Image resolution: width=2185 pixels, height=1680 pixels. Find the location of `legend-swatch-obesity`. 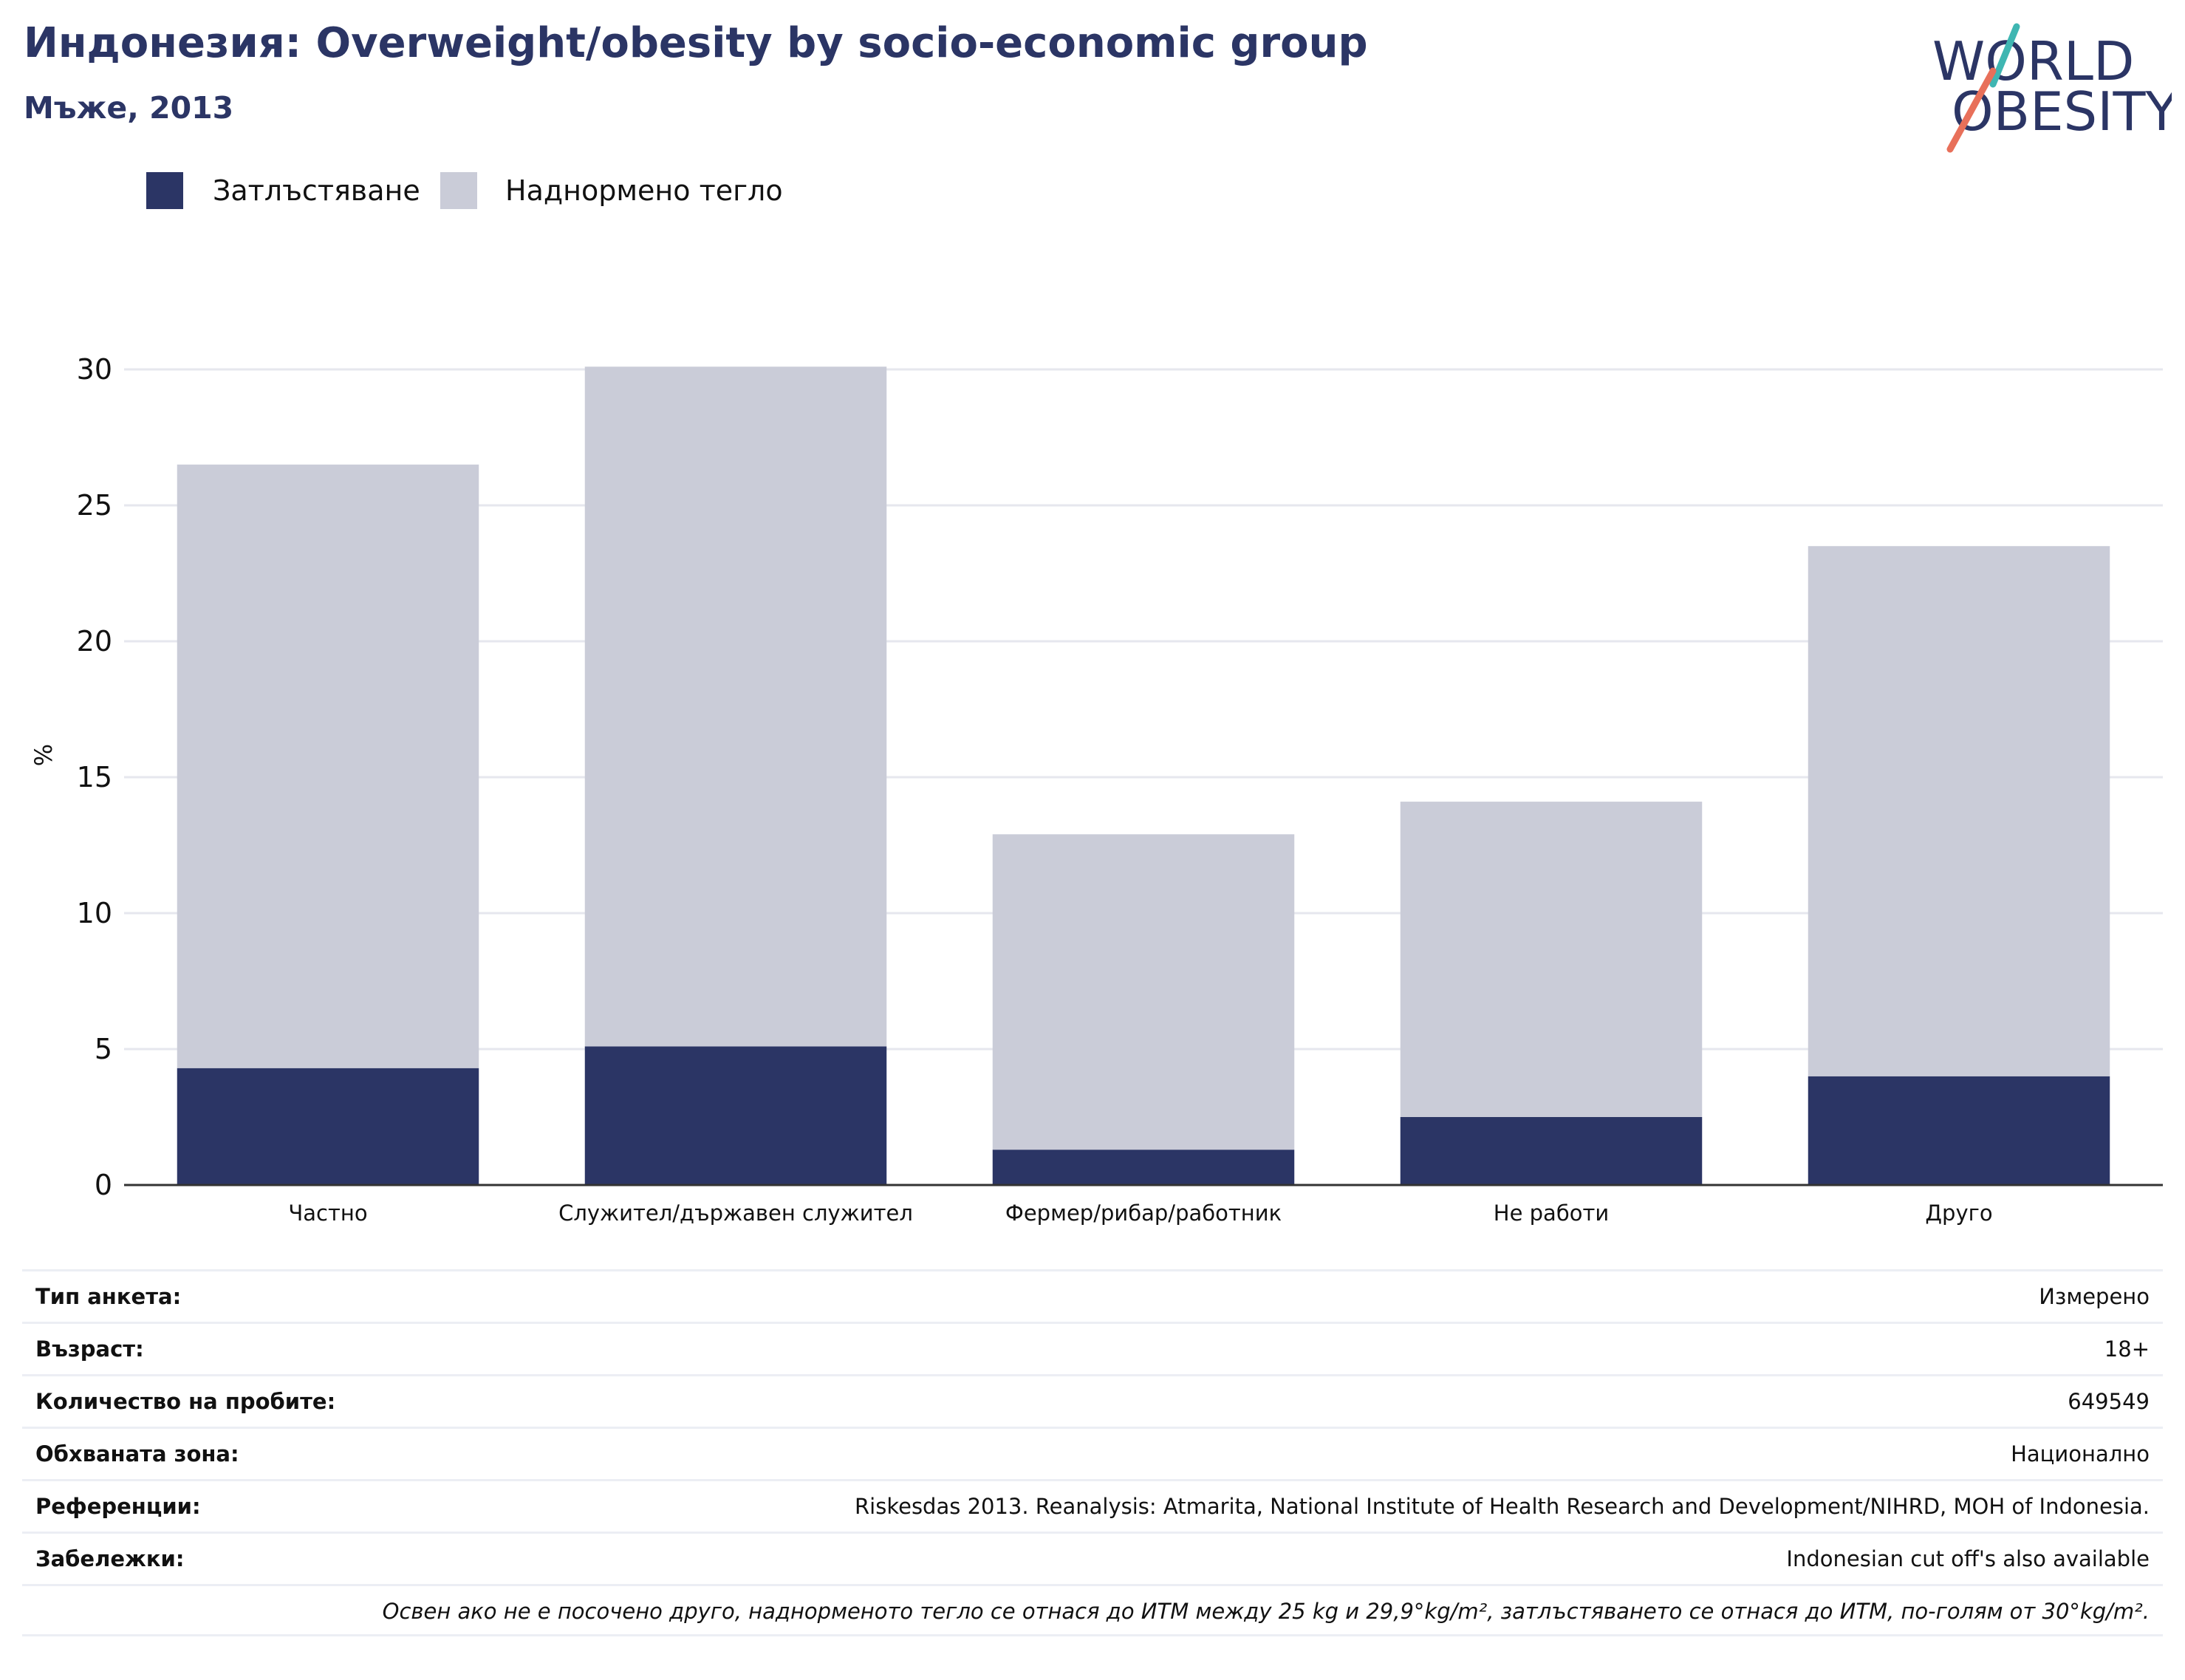

legend-swatch-obesity is located at coordinates (164, 190).